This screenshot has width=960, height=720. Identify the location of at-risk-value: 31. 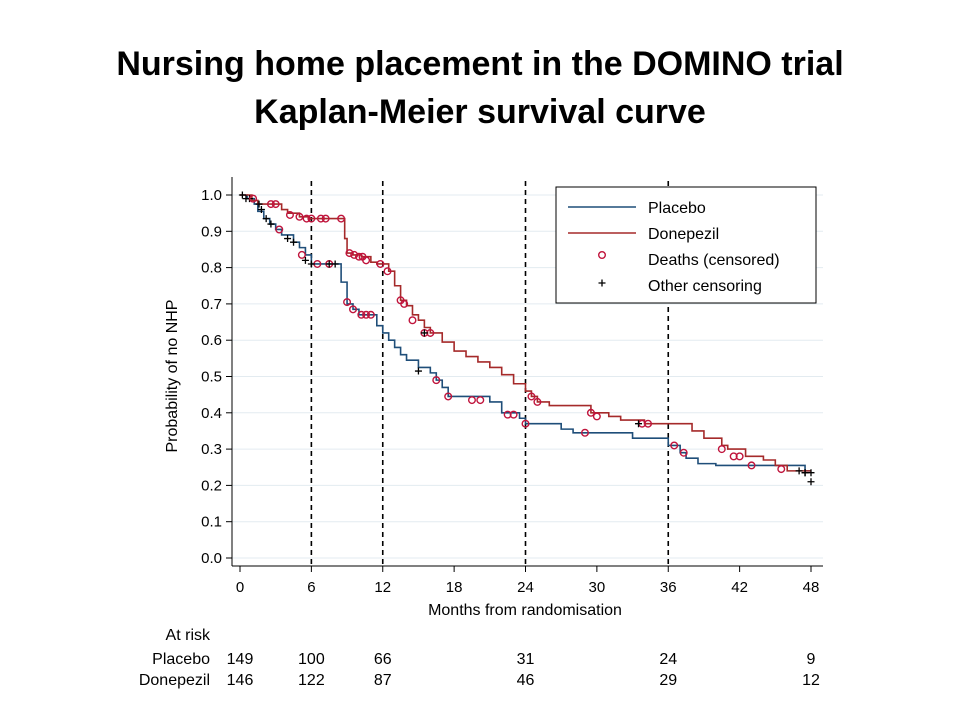
(526, 659).